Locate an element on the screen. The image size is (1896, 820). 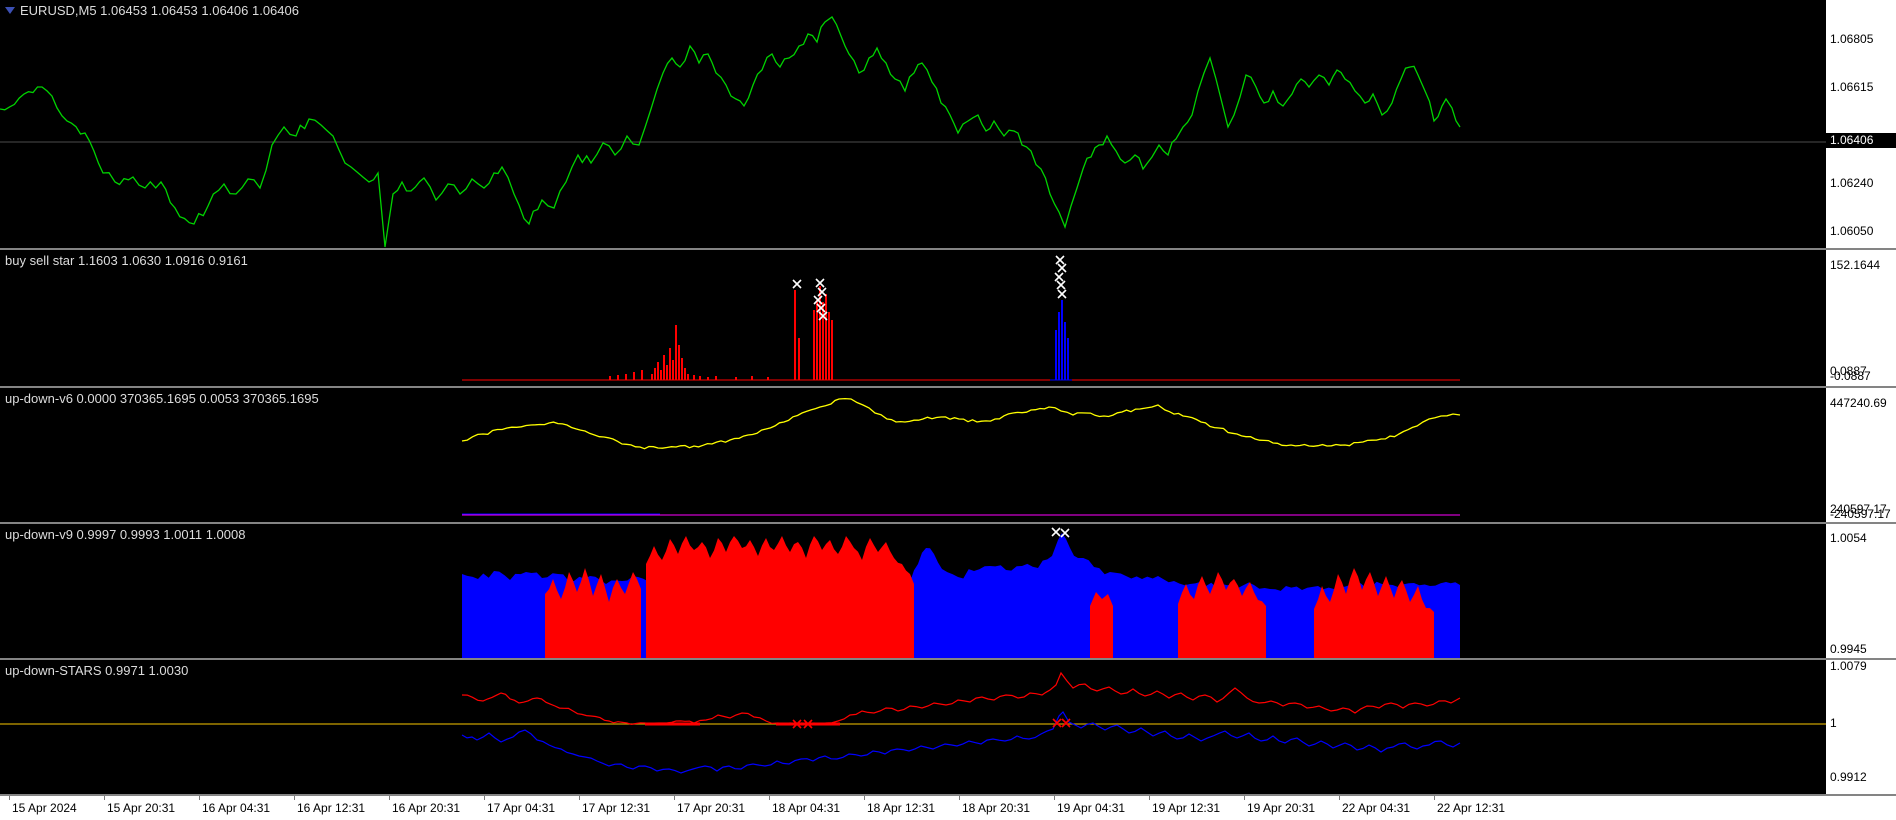
symbol-marker-icon is located at coordinates (10, 10).